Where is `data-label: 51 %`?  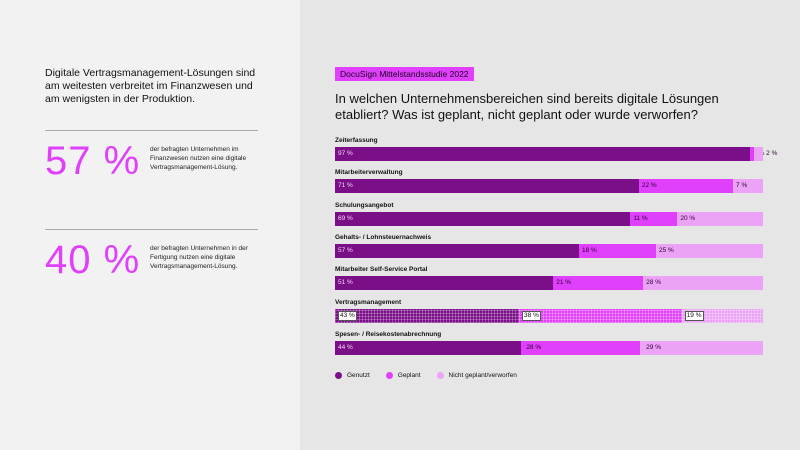
data-label: 51 % is located at coordinates (345, 283).